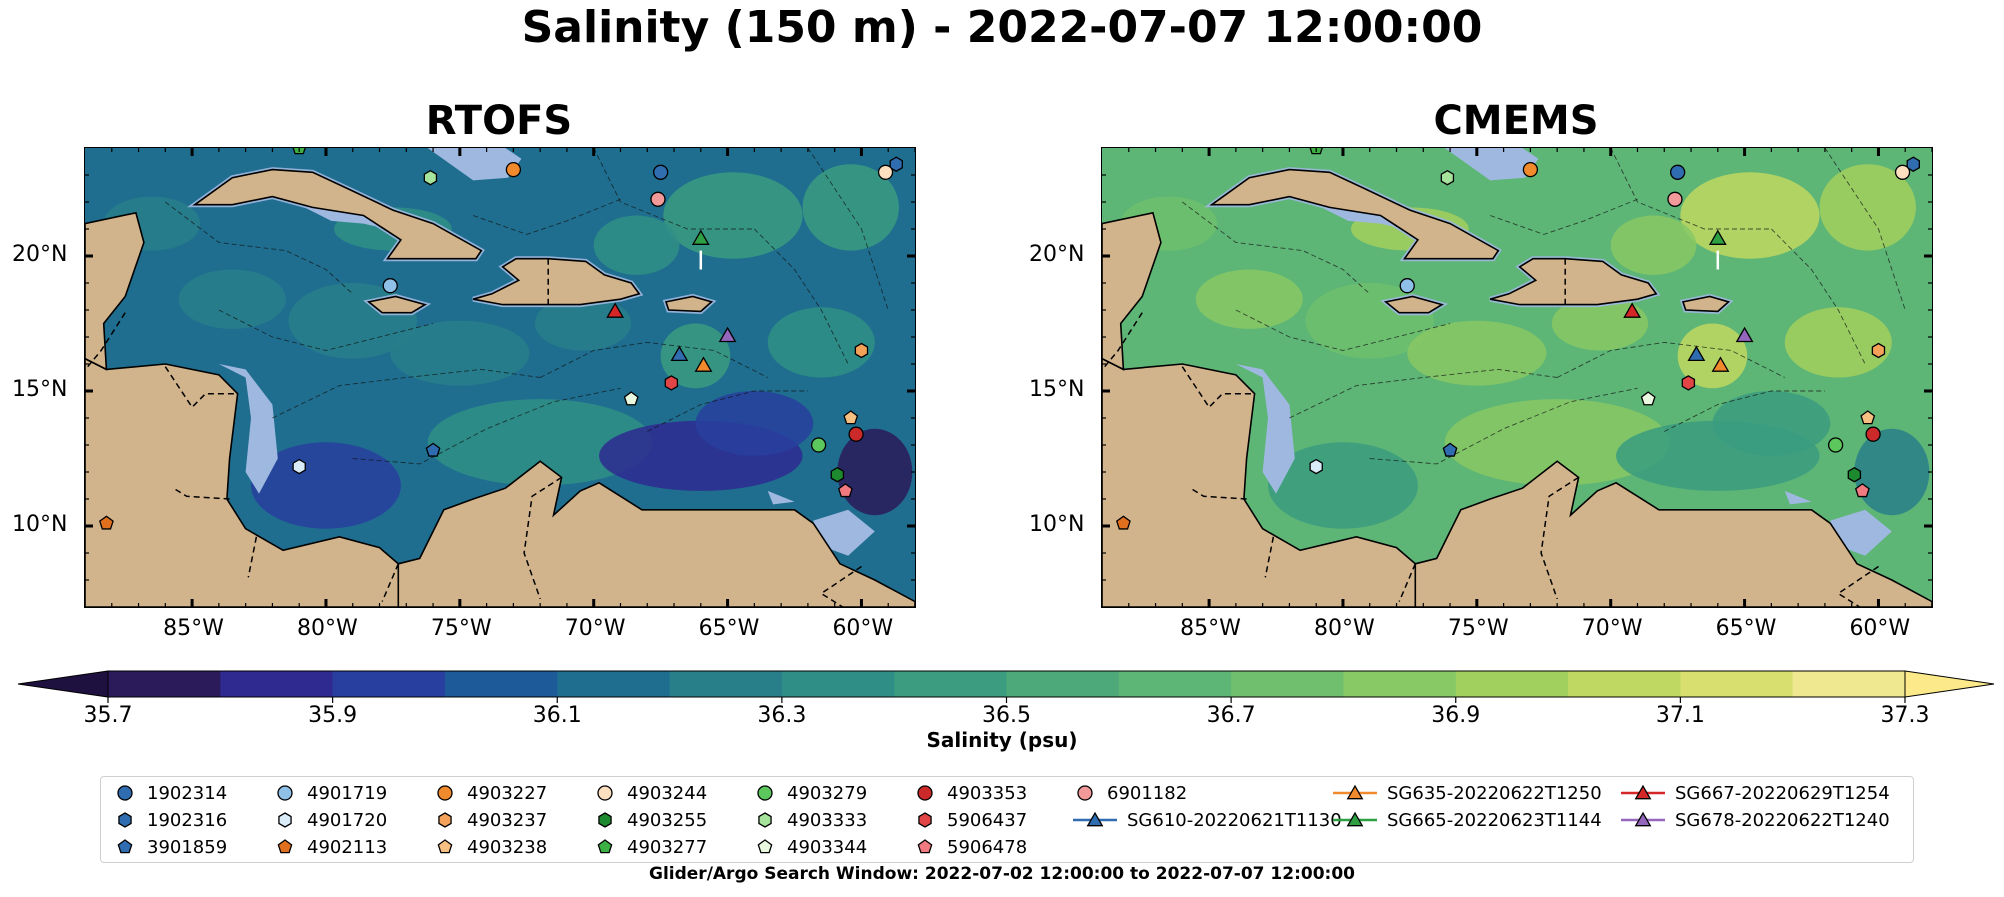  Describe the element at coordinates (1210, 628) in the screenshot. I see `x-tick-label: 85°W` at that location.